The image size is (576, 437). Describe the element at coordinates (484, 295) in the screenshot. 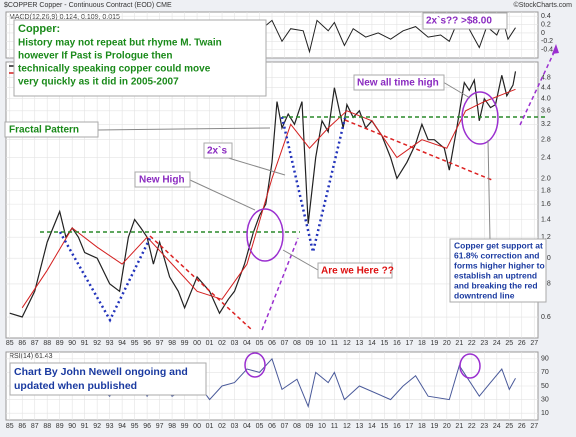

I see `note-text: downtrend line` at that location.